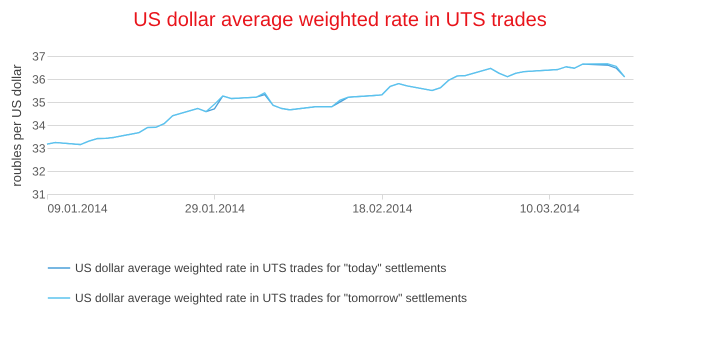 The height and width of the screenshot is (341, 723). What do you see at coordinates (39, 125) in the screenshot?
I see `y-tick-label: 34` at bounding box center [39, 125].